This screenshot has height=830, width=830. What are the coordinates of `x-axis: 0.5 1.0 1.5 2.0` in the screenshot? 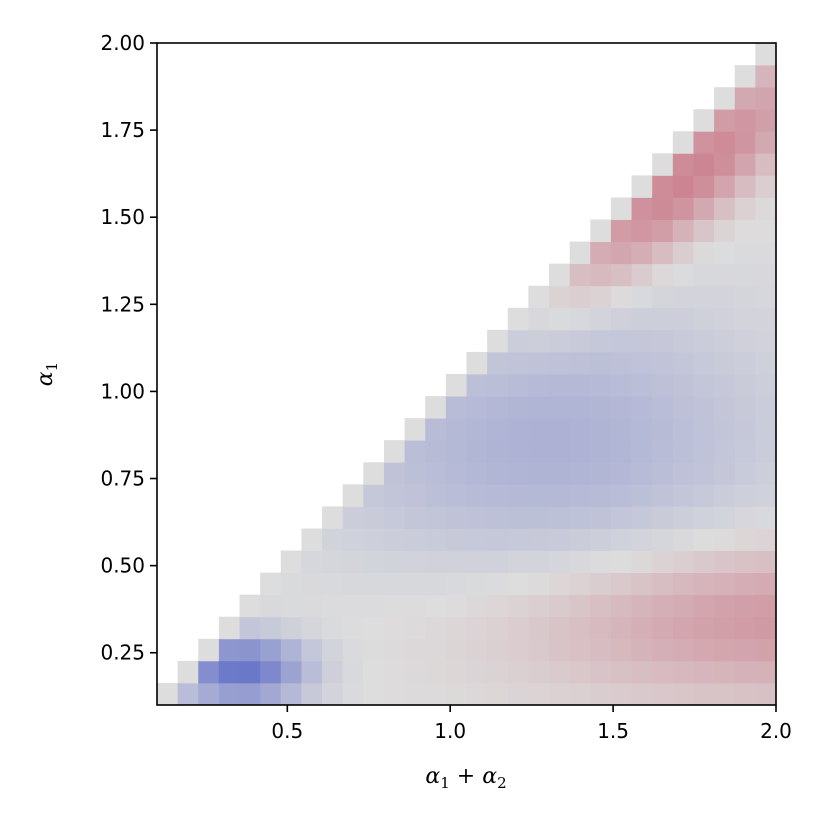 It's located at (531, 724).